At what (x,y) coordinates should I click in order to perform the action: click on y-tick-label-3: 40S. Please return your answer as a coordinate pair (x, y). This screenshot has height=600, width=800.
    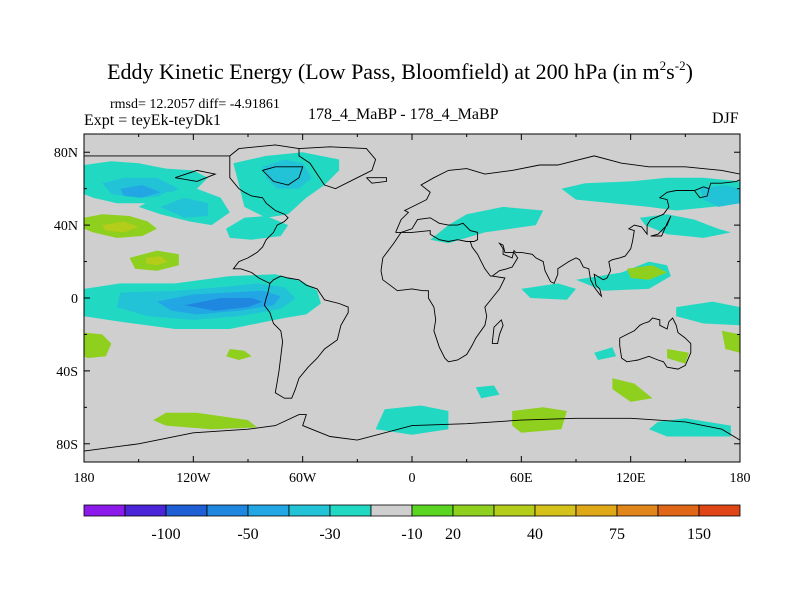
    Looking at the image, I should click on (67, 372).